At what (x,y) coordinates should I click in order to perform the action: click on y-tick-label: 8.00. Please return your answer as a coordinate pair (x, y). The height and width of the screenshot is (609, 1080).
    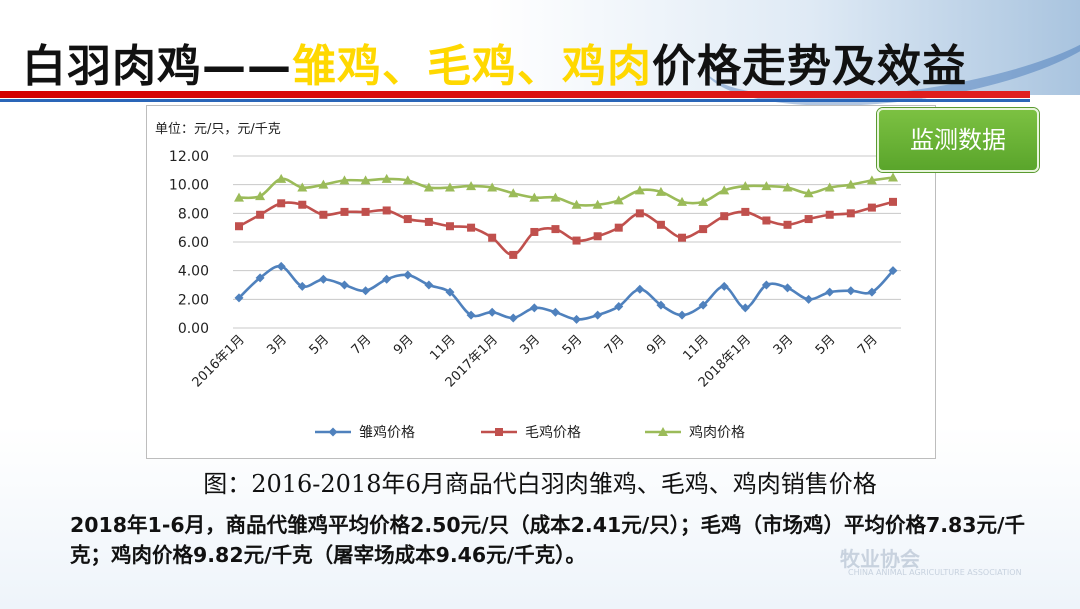
    Looking at the image, I should click on (193, 214).